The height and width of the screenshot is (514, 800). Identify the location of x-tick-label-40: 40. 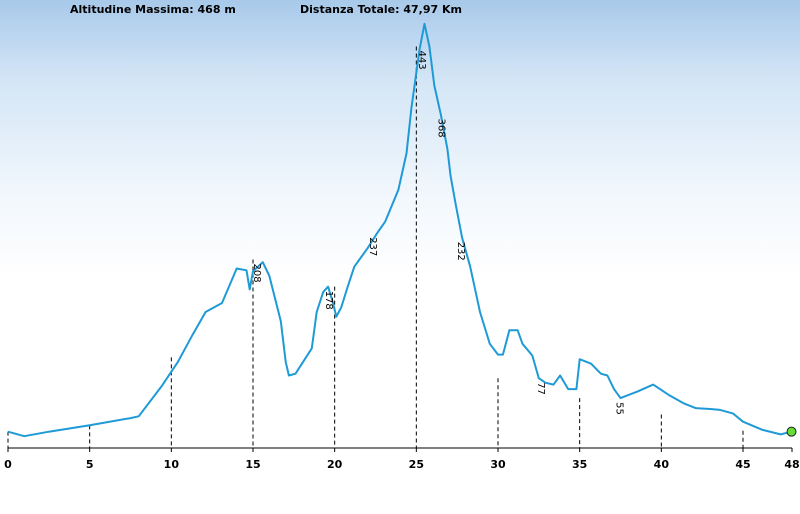
(662, 464).